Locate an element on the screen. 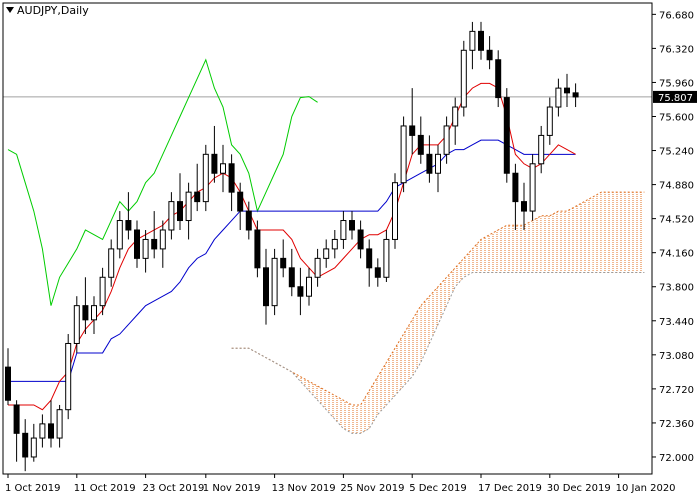  x-tick-label: 1 Oct 2019 is located at coordinates (32, 488).